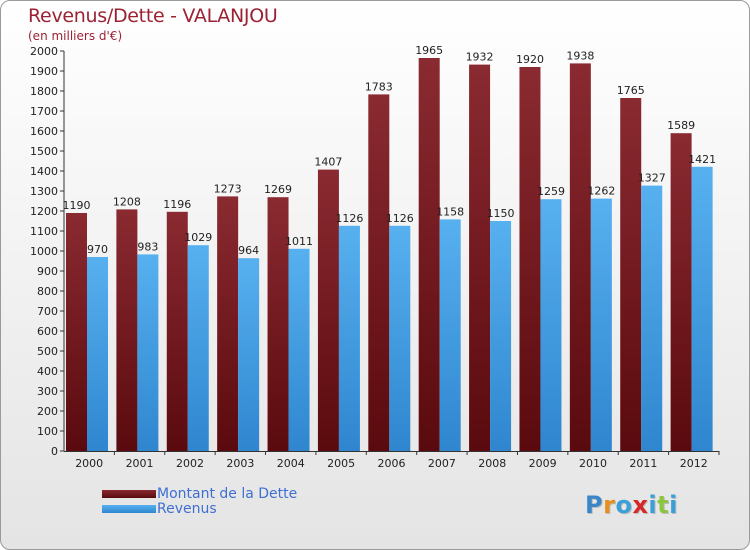 Image resolution: width=750 pixels, height=550 pixels. I want to click on x-tick-label: 2003, so click(240, 463).